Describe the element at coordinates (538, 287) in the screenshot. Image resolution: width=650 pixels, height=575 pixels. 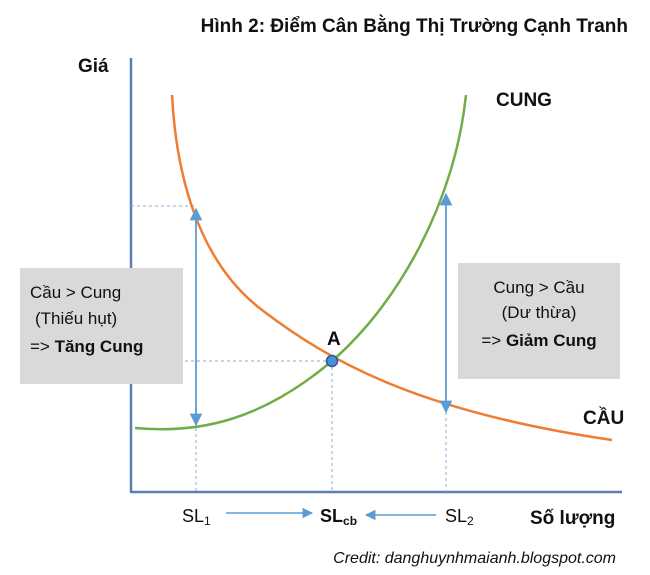
I see `surplus-line1: Cung > Cầu` at that location.